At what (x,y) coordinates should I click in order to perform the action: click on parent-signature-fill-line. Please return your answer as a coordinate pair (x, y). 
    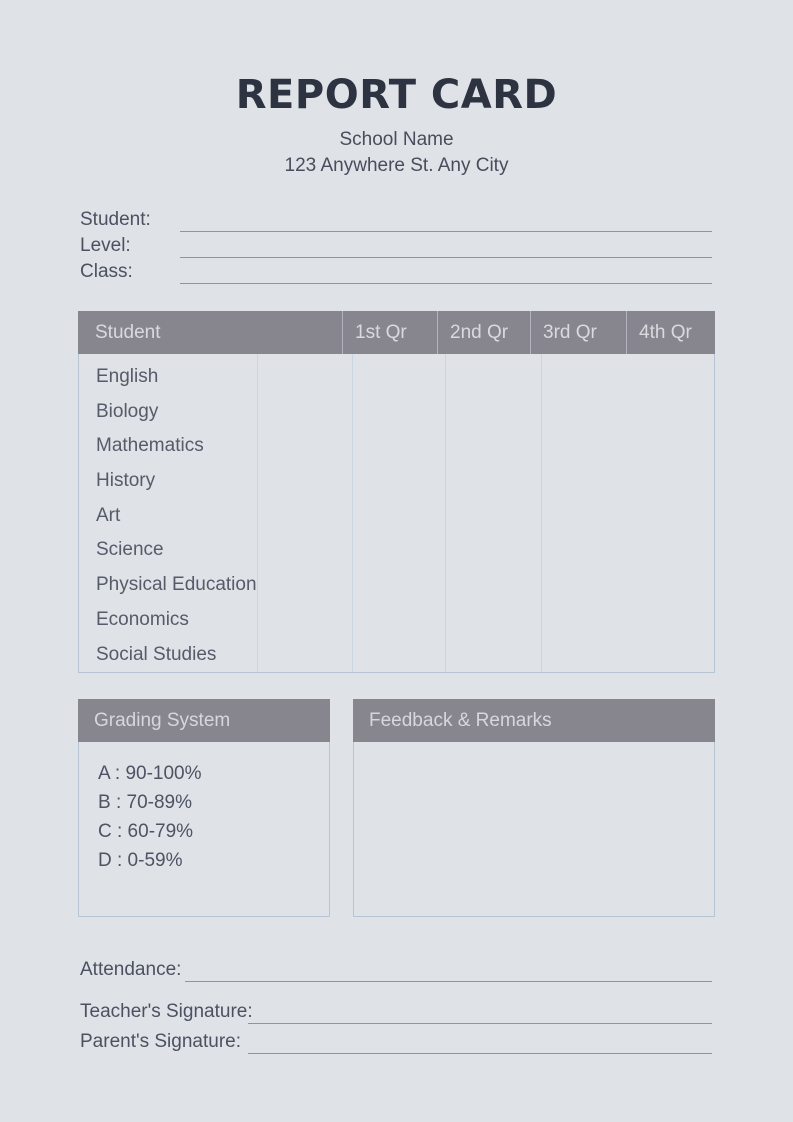
    Looking at the image, I should click on (480, 1041).